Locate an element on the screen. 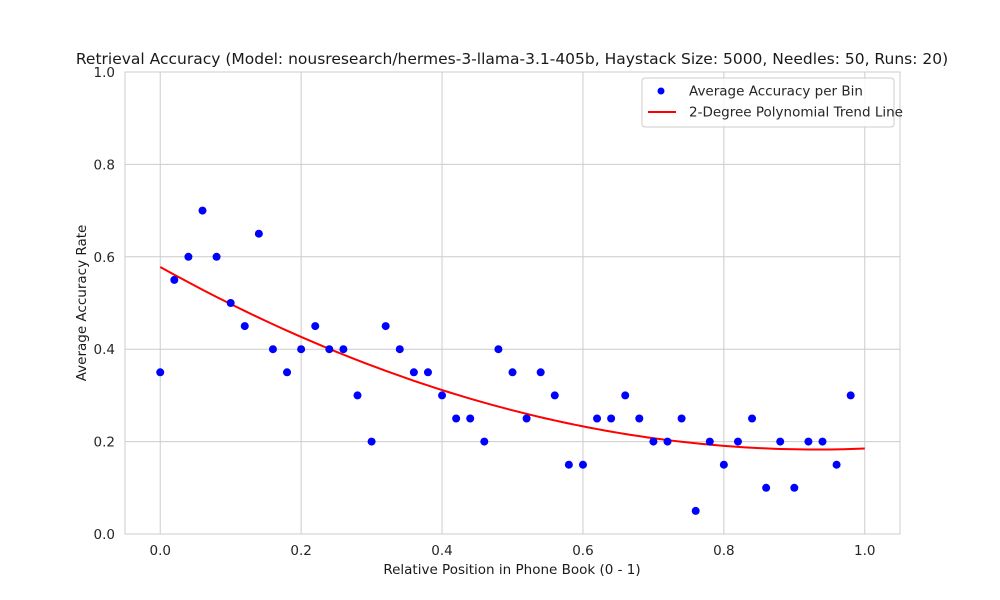  legend-label-scatter: Average Accuracy per Bin is located at coordinates (776, 92).